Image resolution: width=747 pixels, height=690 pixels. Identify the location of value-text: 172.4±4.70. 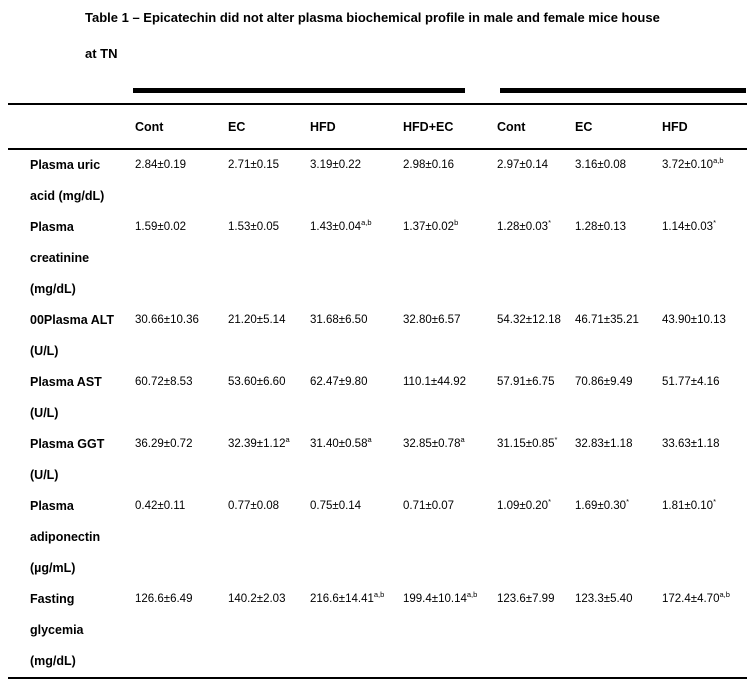
(691, 599).